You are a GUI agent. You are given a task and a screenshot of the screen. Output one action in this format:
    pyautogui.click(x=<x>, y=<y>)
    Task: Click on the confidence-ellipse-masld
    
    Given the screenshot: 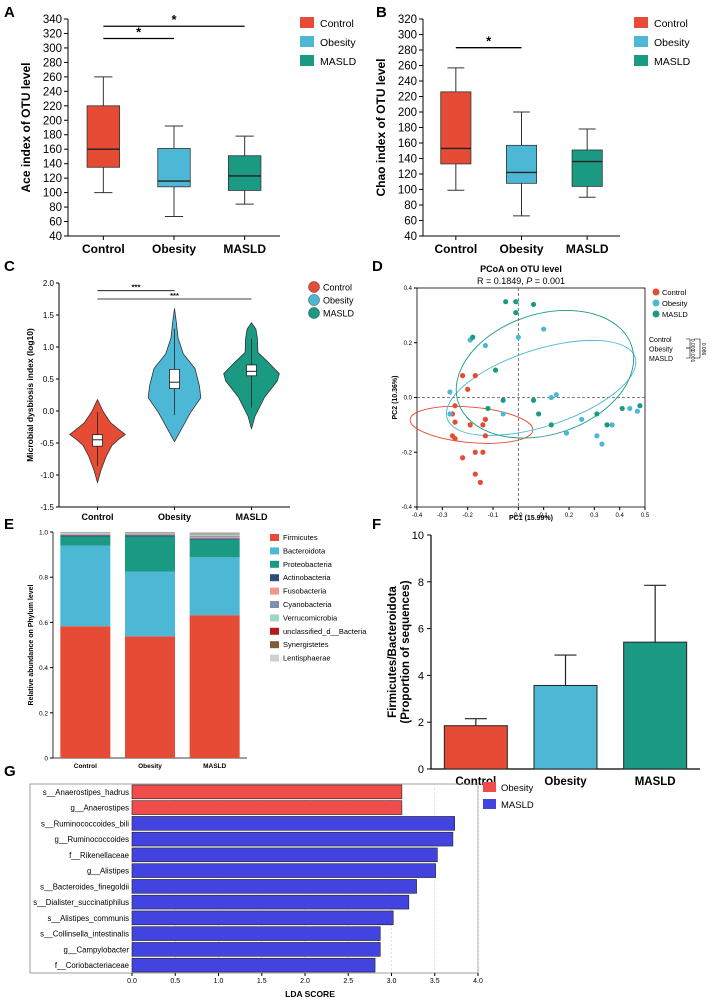 What is the action you would take?
    pyautogui.click(x=545, y=374)
    